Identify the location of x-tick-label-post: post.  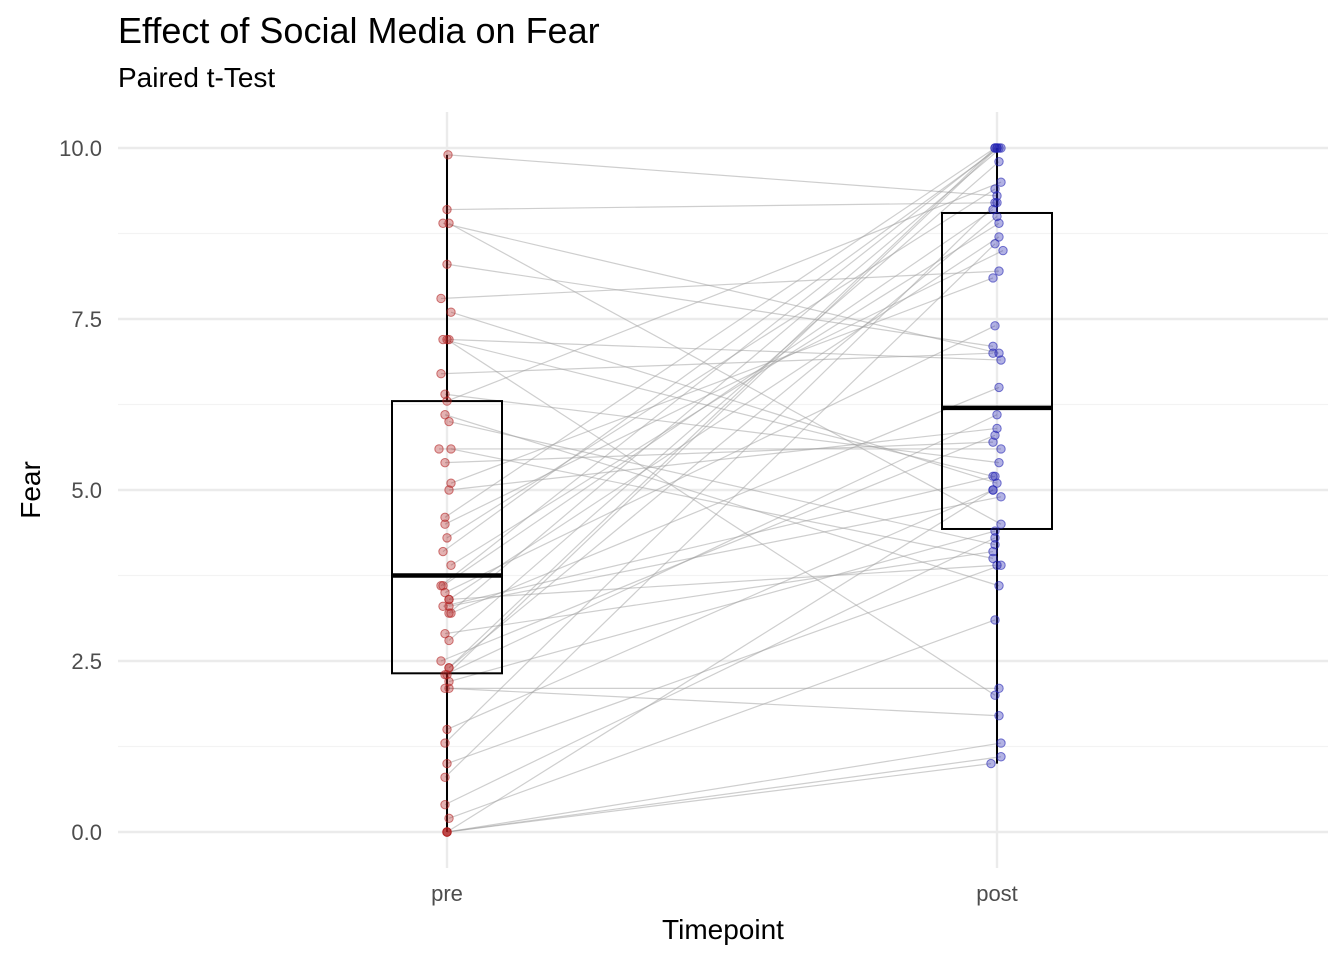
(997, 893).